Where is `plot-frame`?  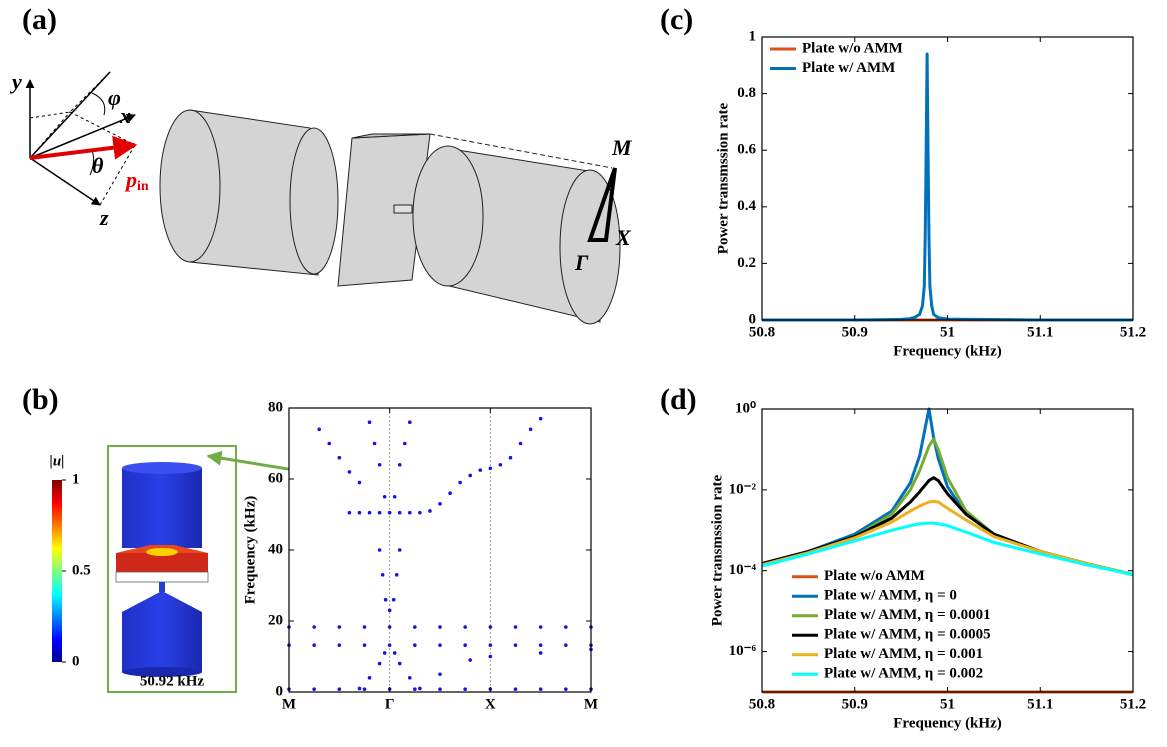
plot-frame is located at coordinates (947, 178).